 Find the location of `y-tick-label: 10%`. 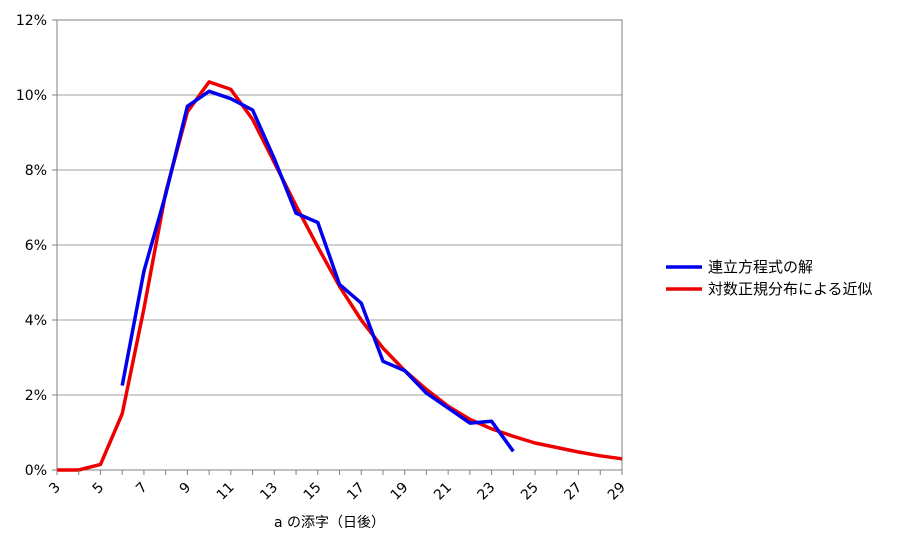

y-tick-label: 10% is located at coordinates (31, 96).